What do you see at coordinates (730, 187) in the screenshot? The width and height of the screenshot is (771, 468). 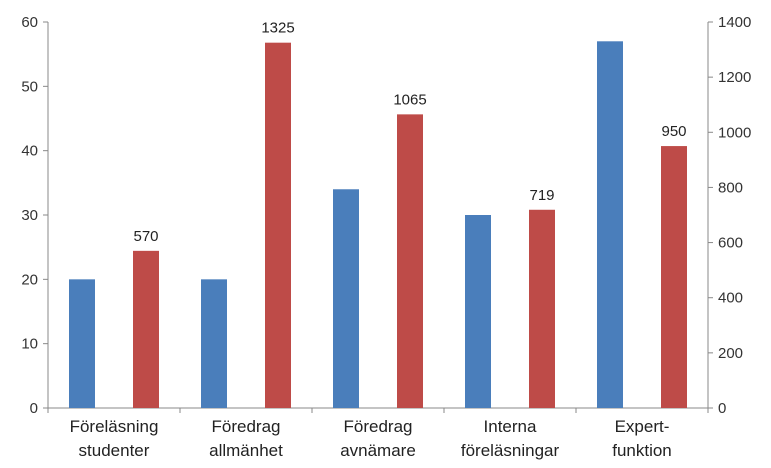 I see `right-tick-label: 800` at bounding box center [730, 187].